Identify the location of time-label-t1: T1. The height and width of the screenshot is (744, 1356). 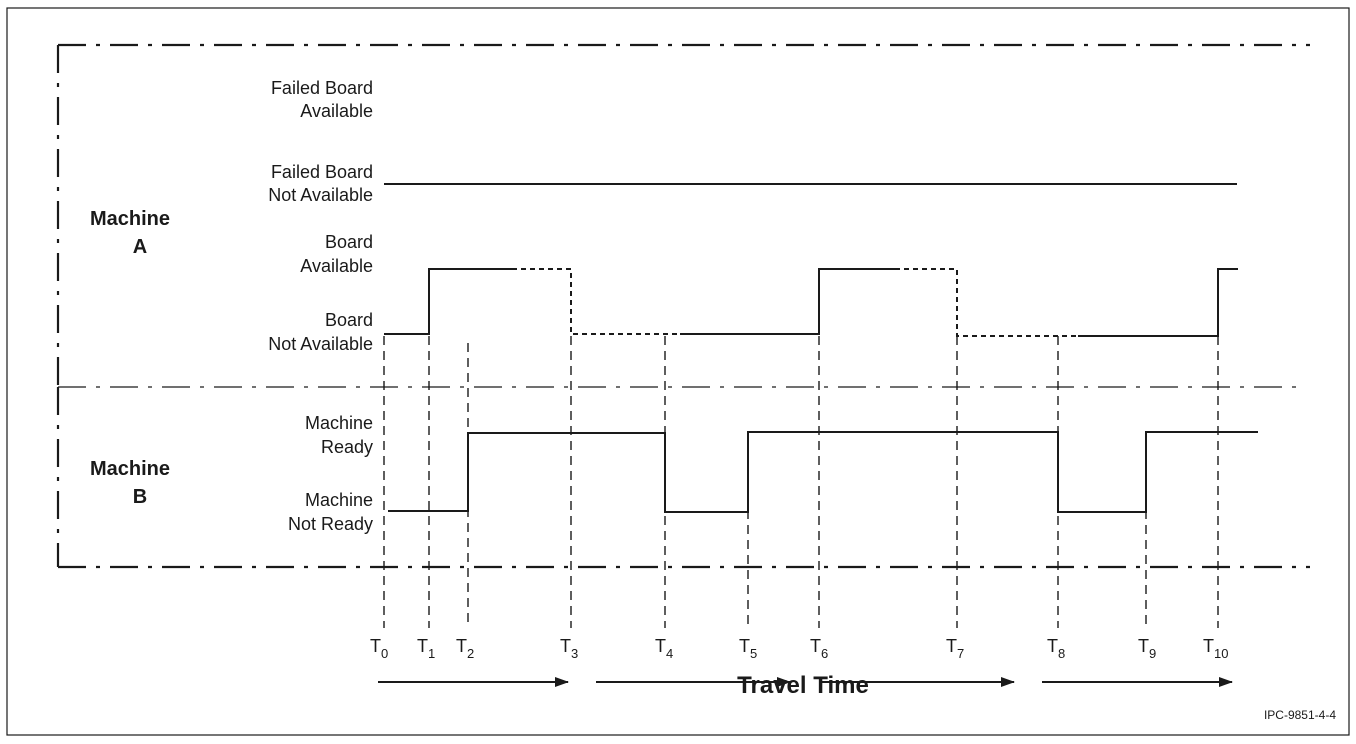
(426, 648).